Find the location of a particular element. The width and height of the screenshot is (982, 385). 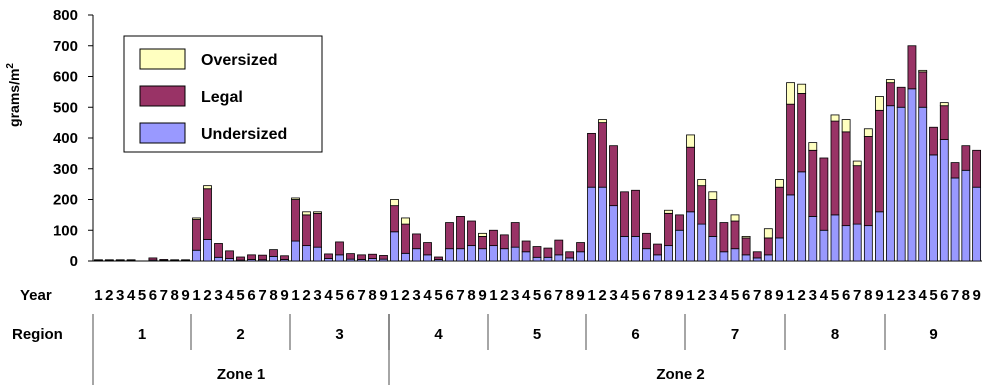

region-label: 8 is located at coordinates (835, 334).